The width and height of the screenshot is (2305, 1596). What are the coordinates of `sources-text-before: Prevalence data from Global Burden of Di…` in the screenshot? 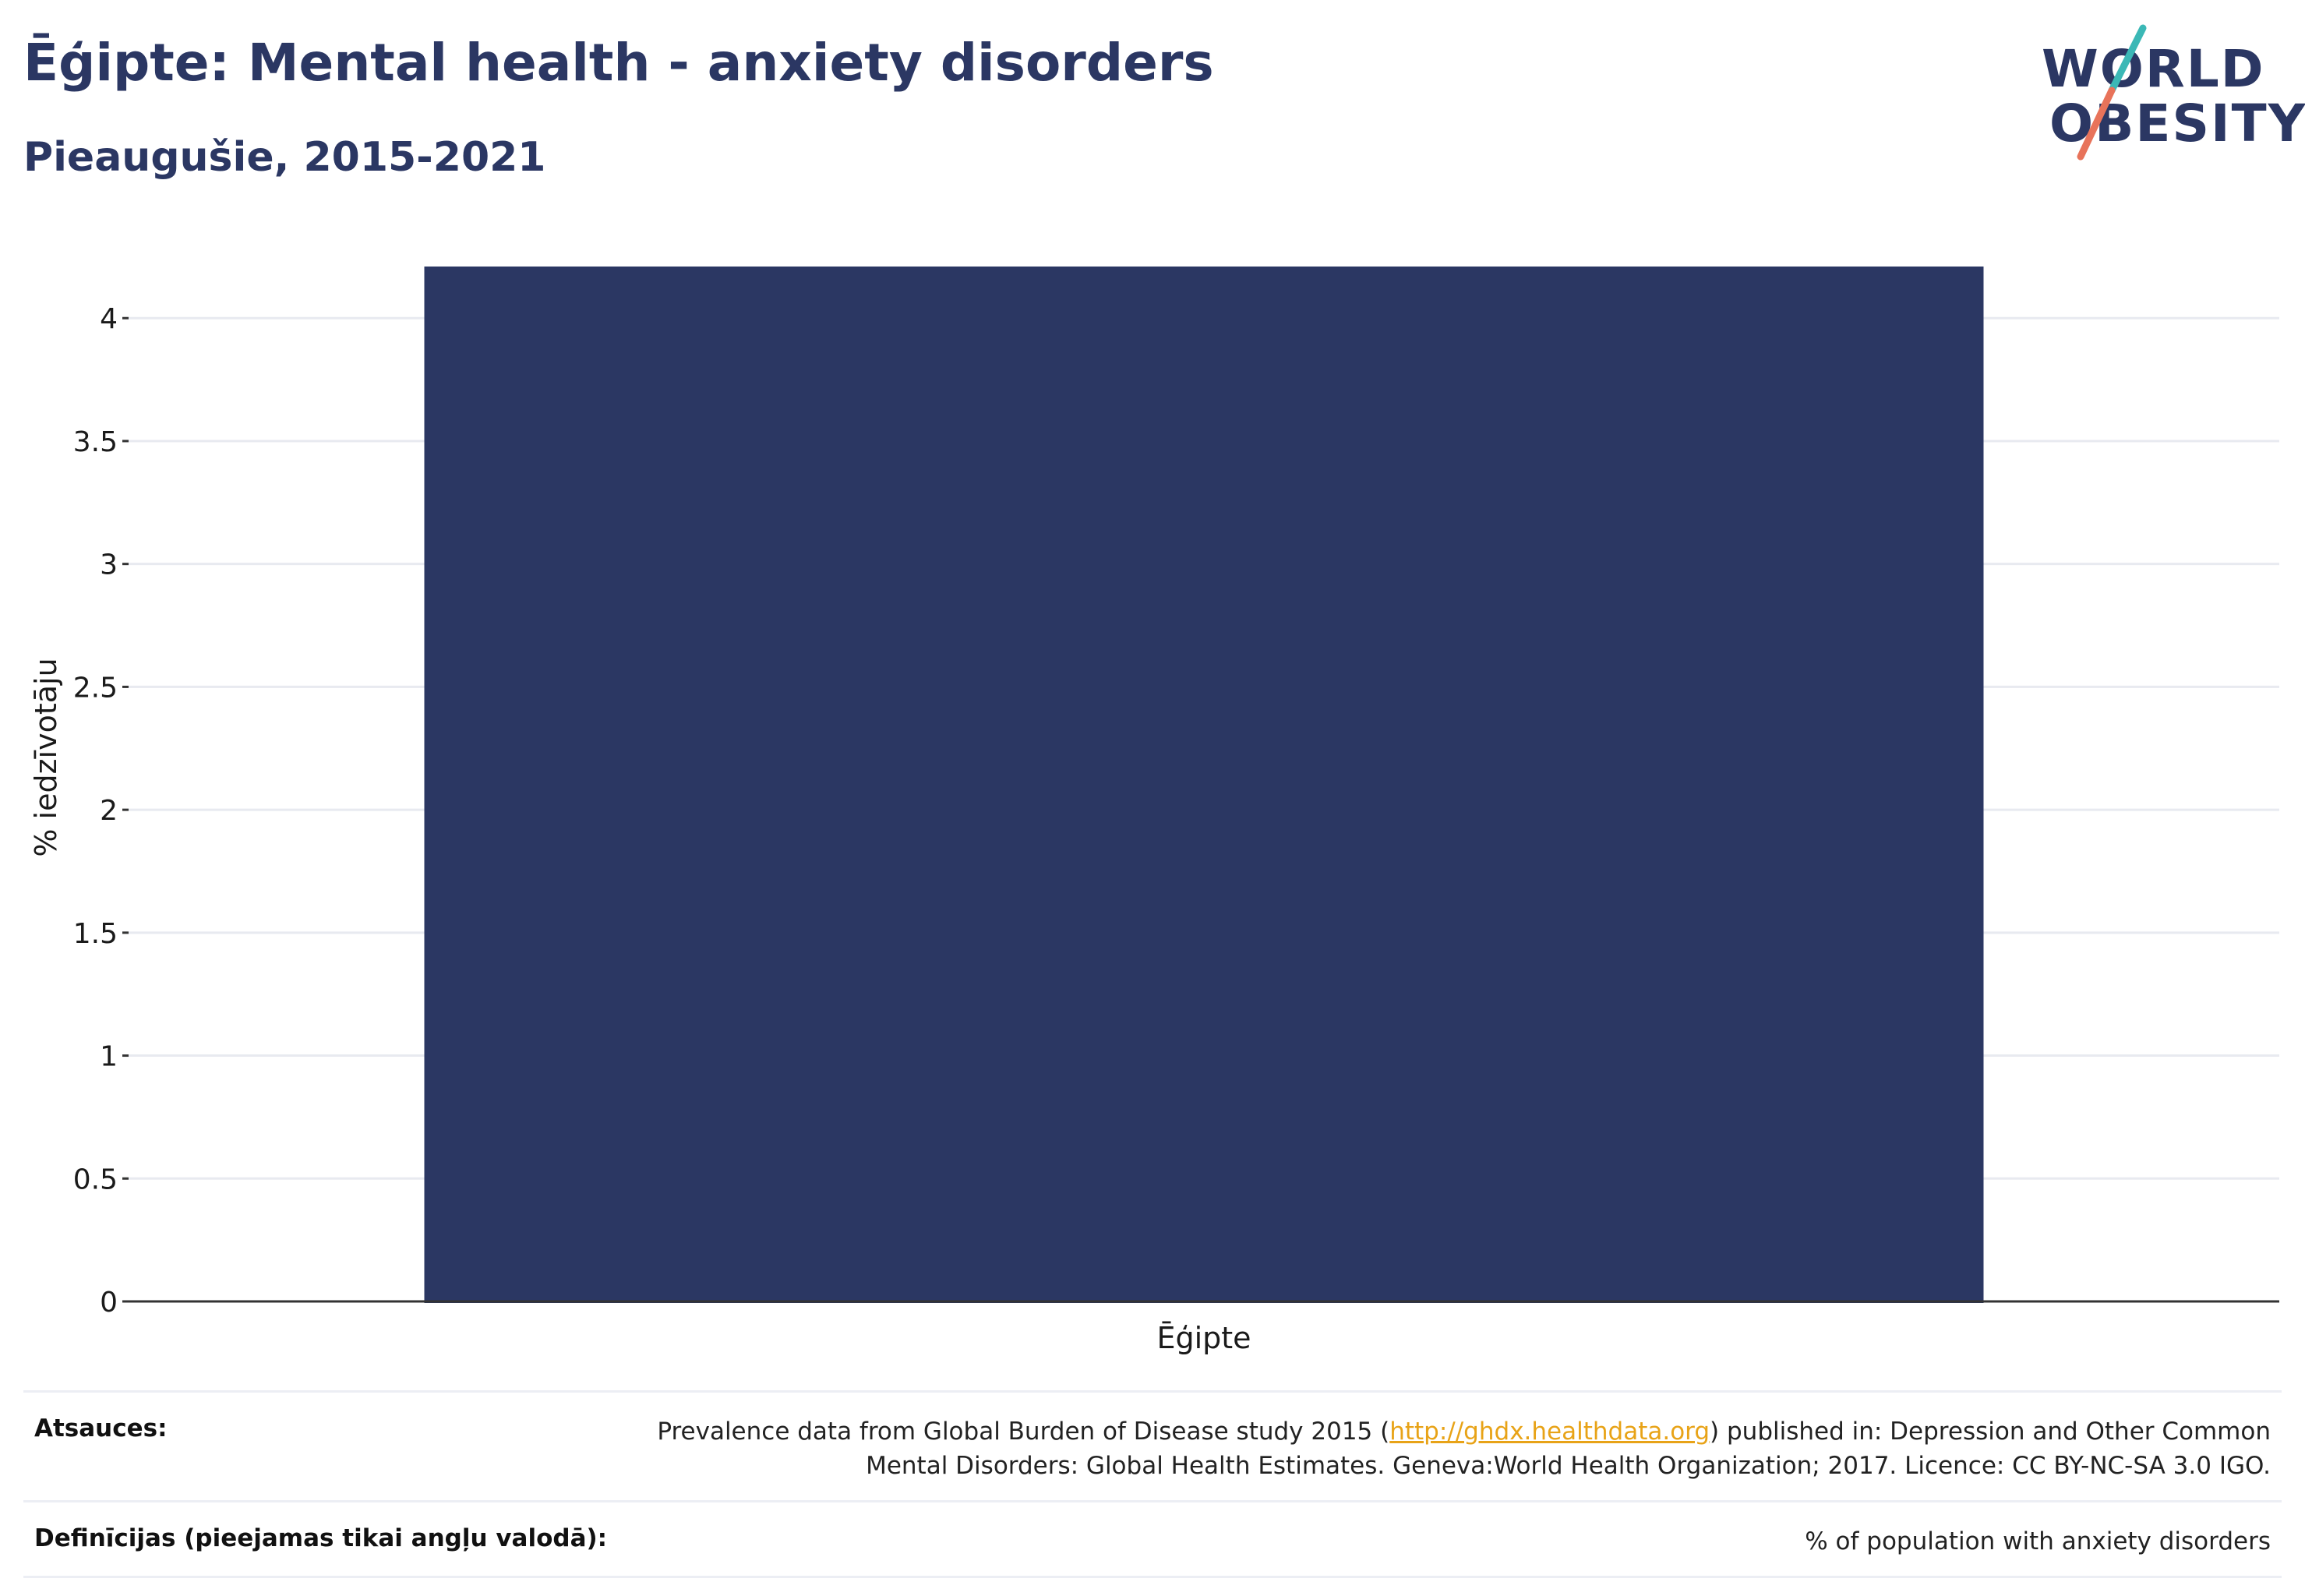 It's located at (1023, 1432).